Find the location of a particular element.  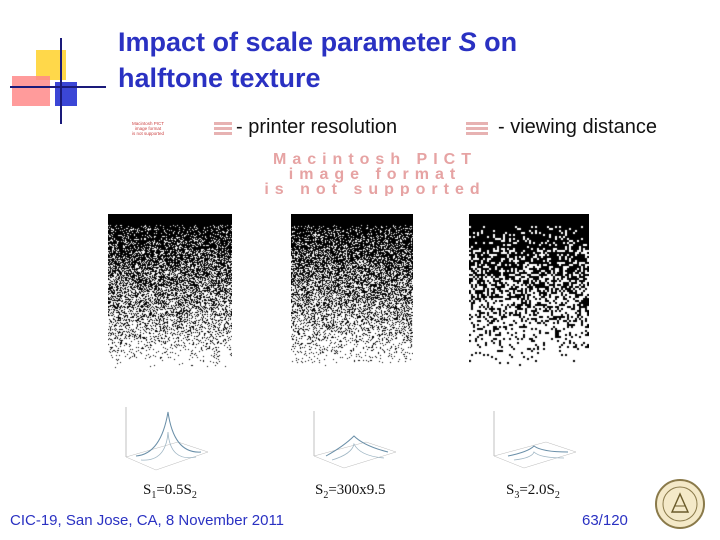

caption-s1: S1=0.5S2 is located at coordinates (170, 491).